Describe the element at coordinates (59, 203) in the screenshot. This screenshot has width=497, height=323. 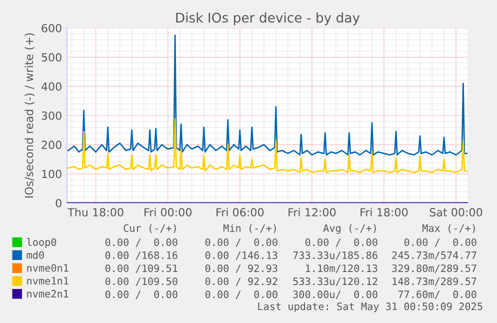
I see `y-tick-label: 0` at that location.